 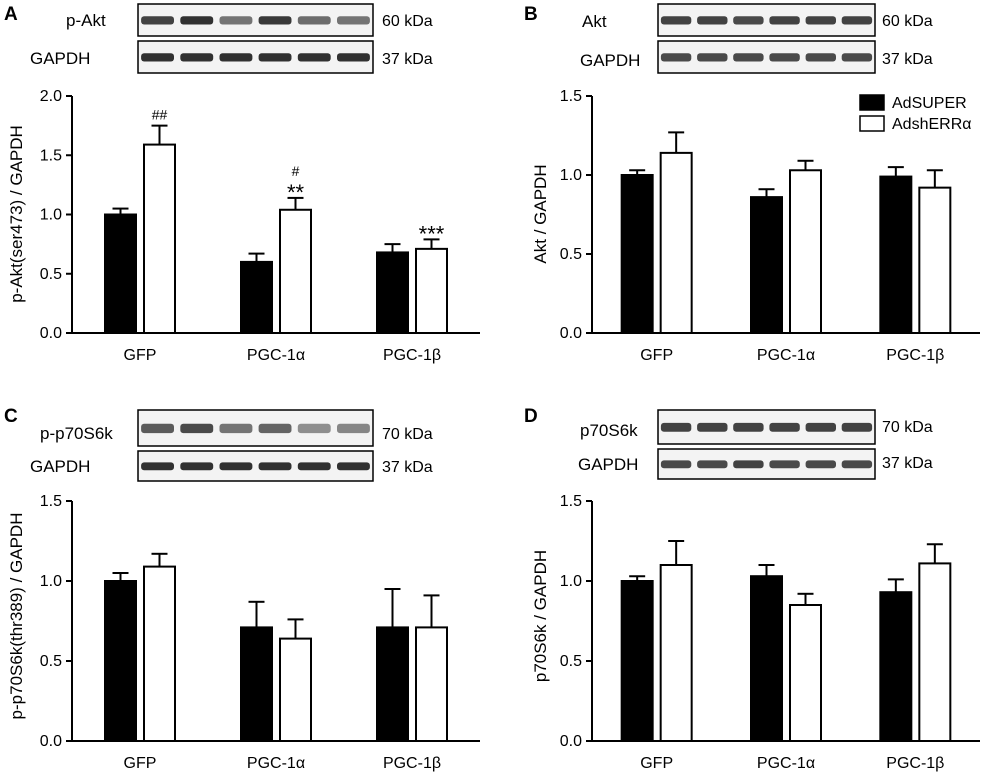 What do you see at coordinates (872, 102) in the screenshot?
I see `legend-swatch-adsuper` at bounding box center [872, 102].